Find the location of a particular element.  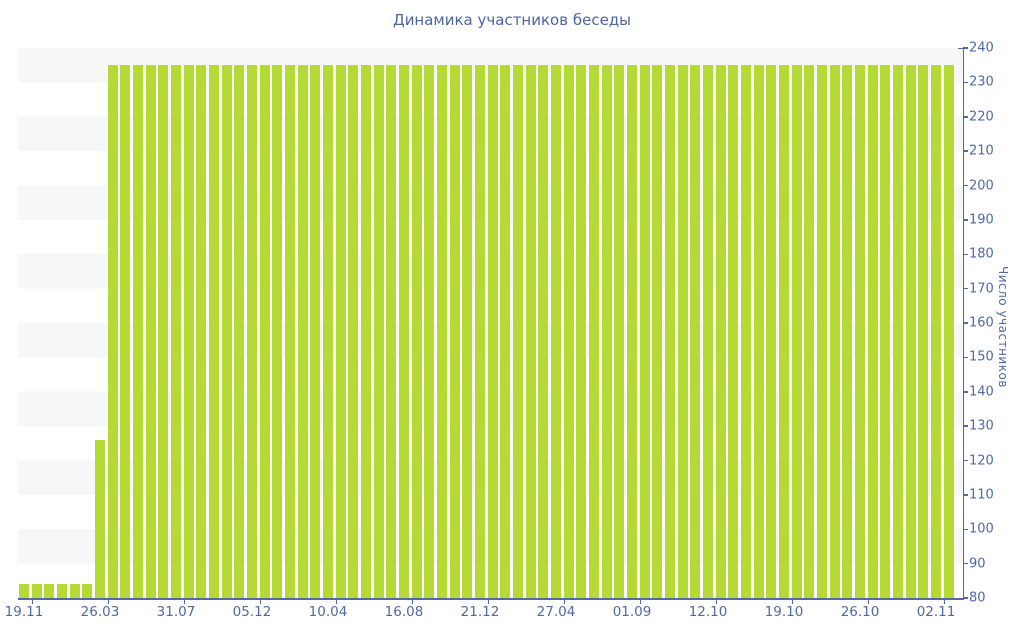

y-tick-label: 80 is located at coordinates (977, 598).